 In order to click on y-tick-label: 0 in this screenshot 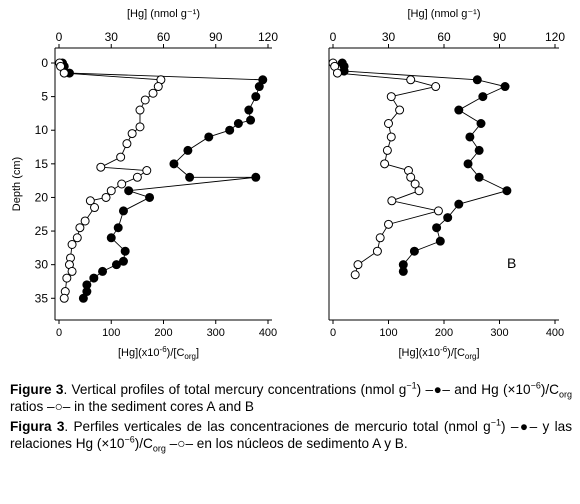, I will do `click(44, 63)`.